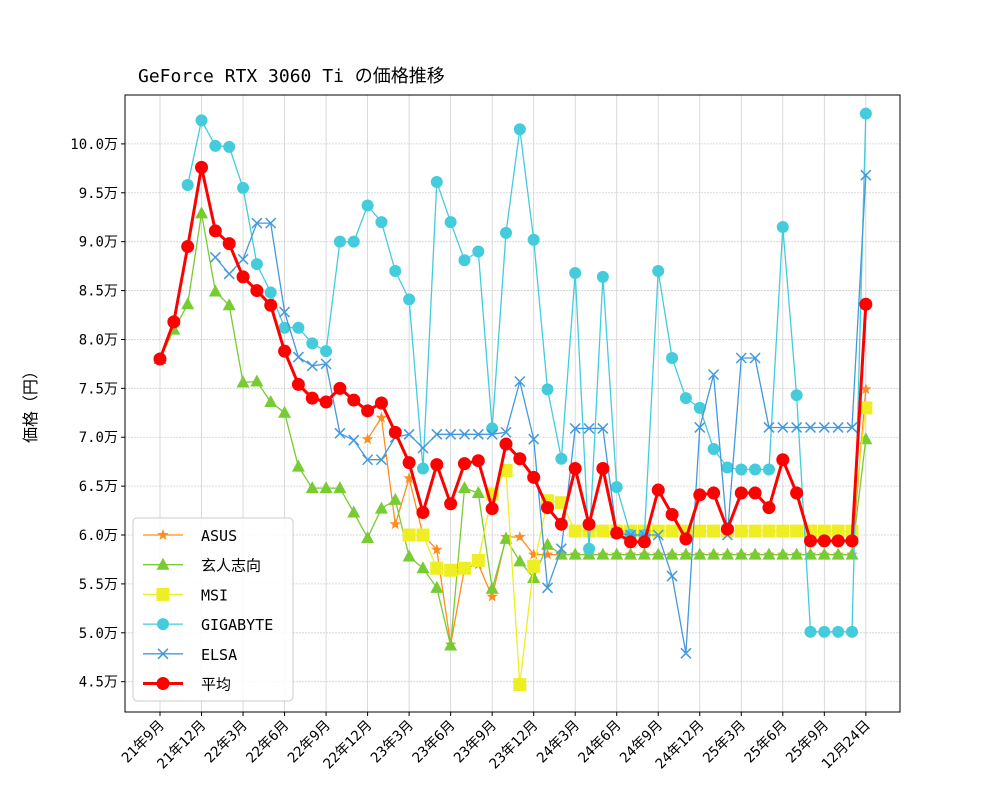 The image size is (1000, 804). What do you see at coordinates (291, 76) in the screenshot?
I see `chart-title: GeForce RTX 3060 Ti の価格推移` at bounding box center [291, 76].